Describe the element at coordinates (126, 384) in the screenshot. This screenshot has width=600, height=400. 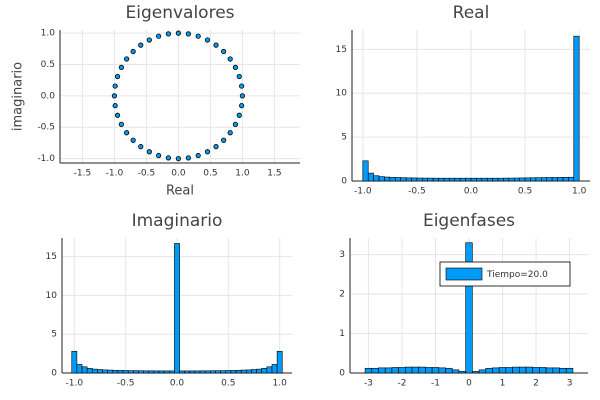
I see `x-tick-label: -0.5` at that location.